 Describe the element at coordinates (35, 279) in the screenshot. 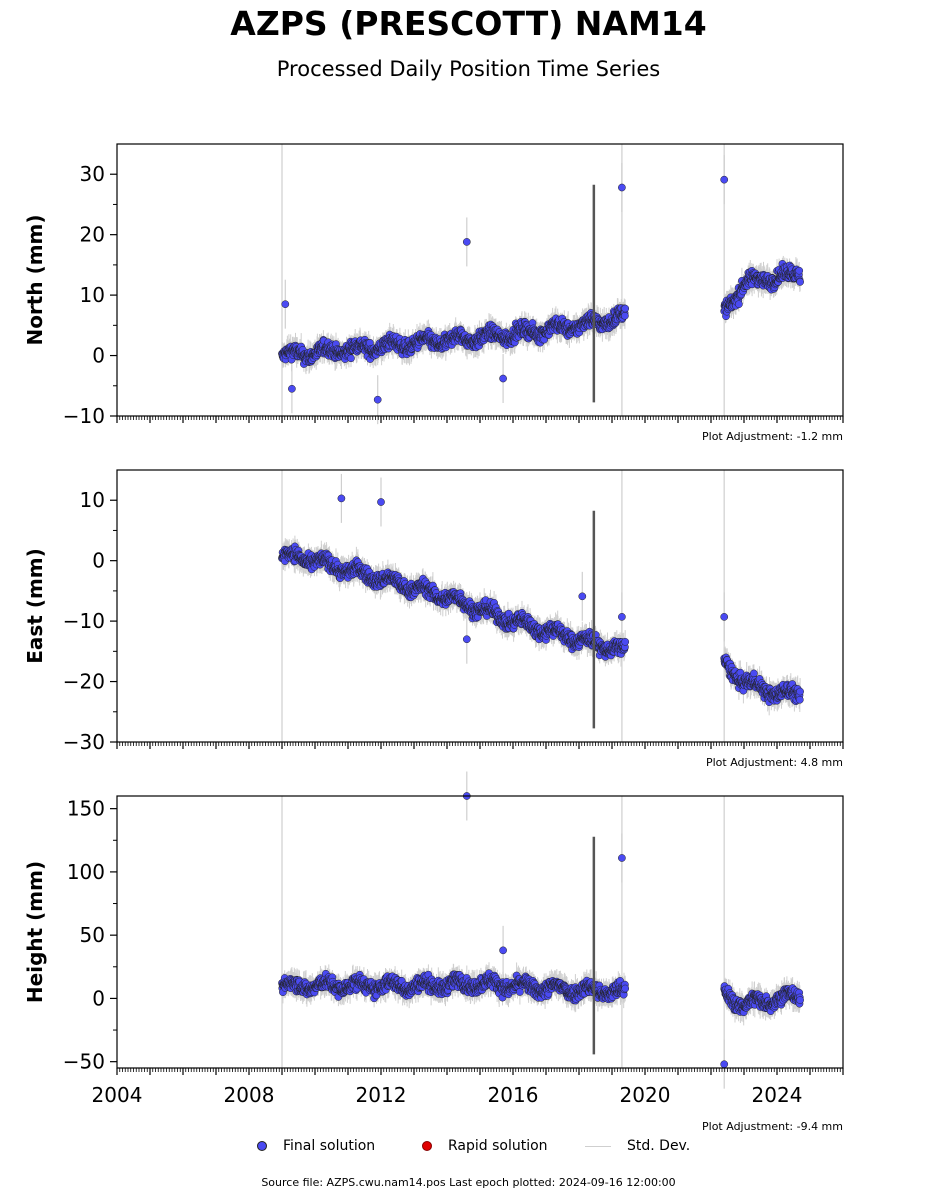

I see `y-axis-label: North (mm)` at that location.